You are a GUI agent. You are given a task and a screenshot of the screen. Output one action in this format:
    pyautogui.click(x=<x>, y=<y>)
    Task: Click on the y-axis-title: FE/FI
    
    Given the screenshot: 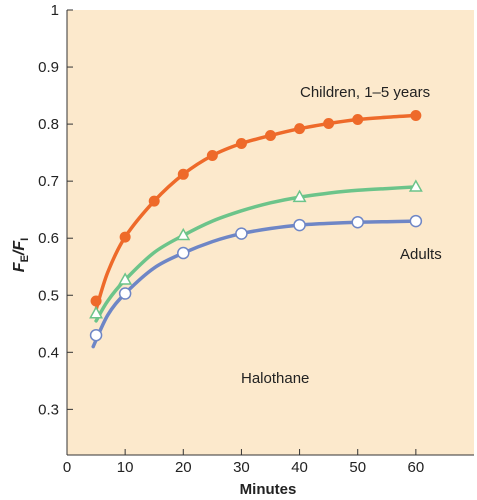 What is the action you would take?
    pyautogui.click(x=21, y=255)
    